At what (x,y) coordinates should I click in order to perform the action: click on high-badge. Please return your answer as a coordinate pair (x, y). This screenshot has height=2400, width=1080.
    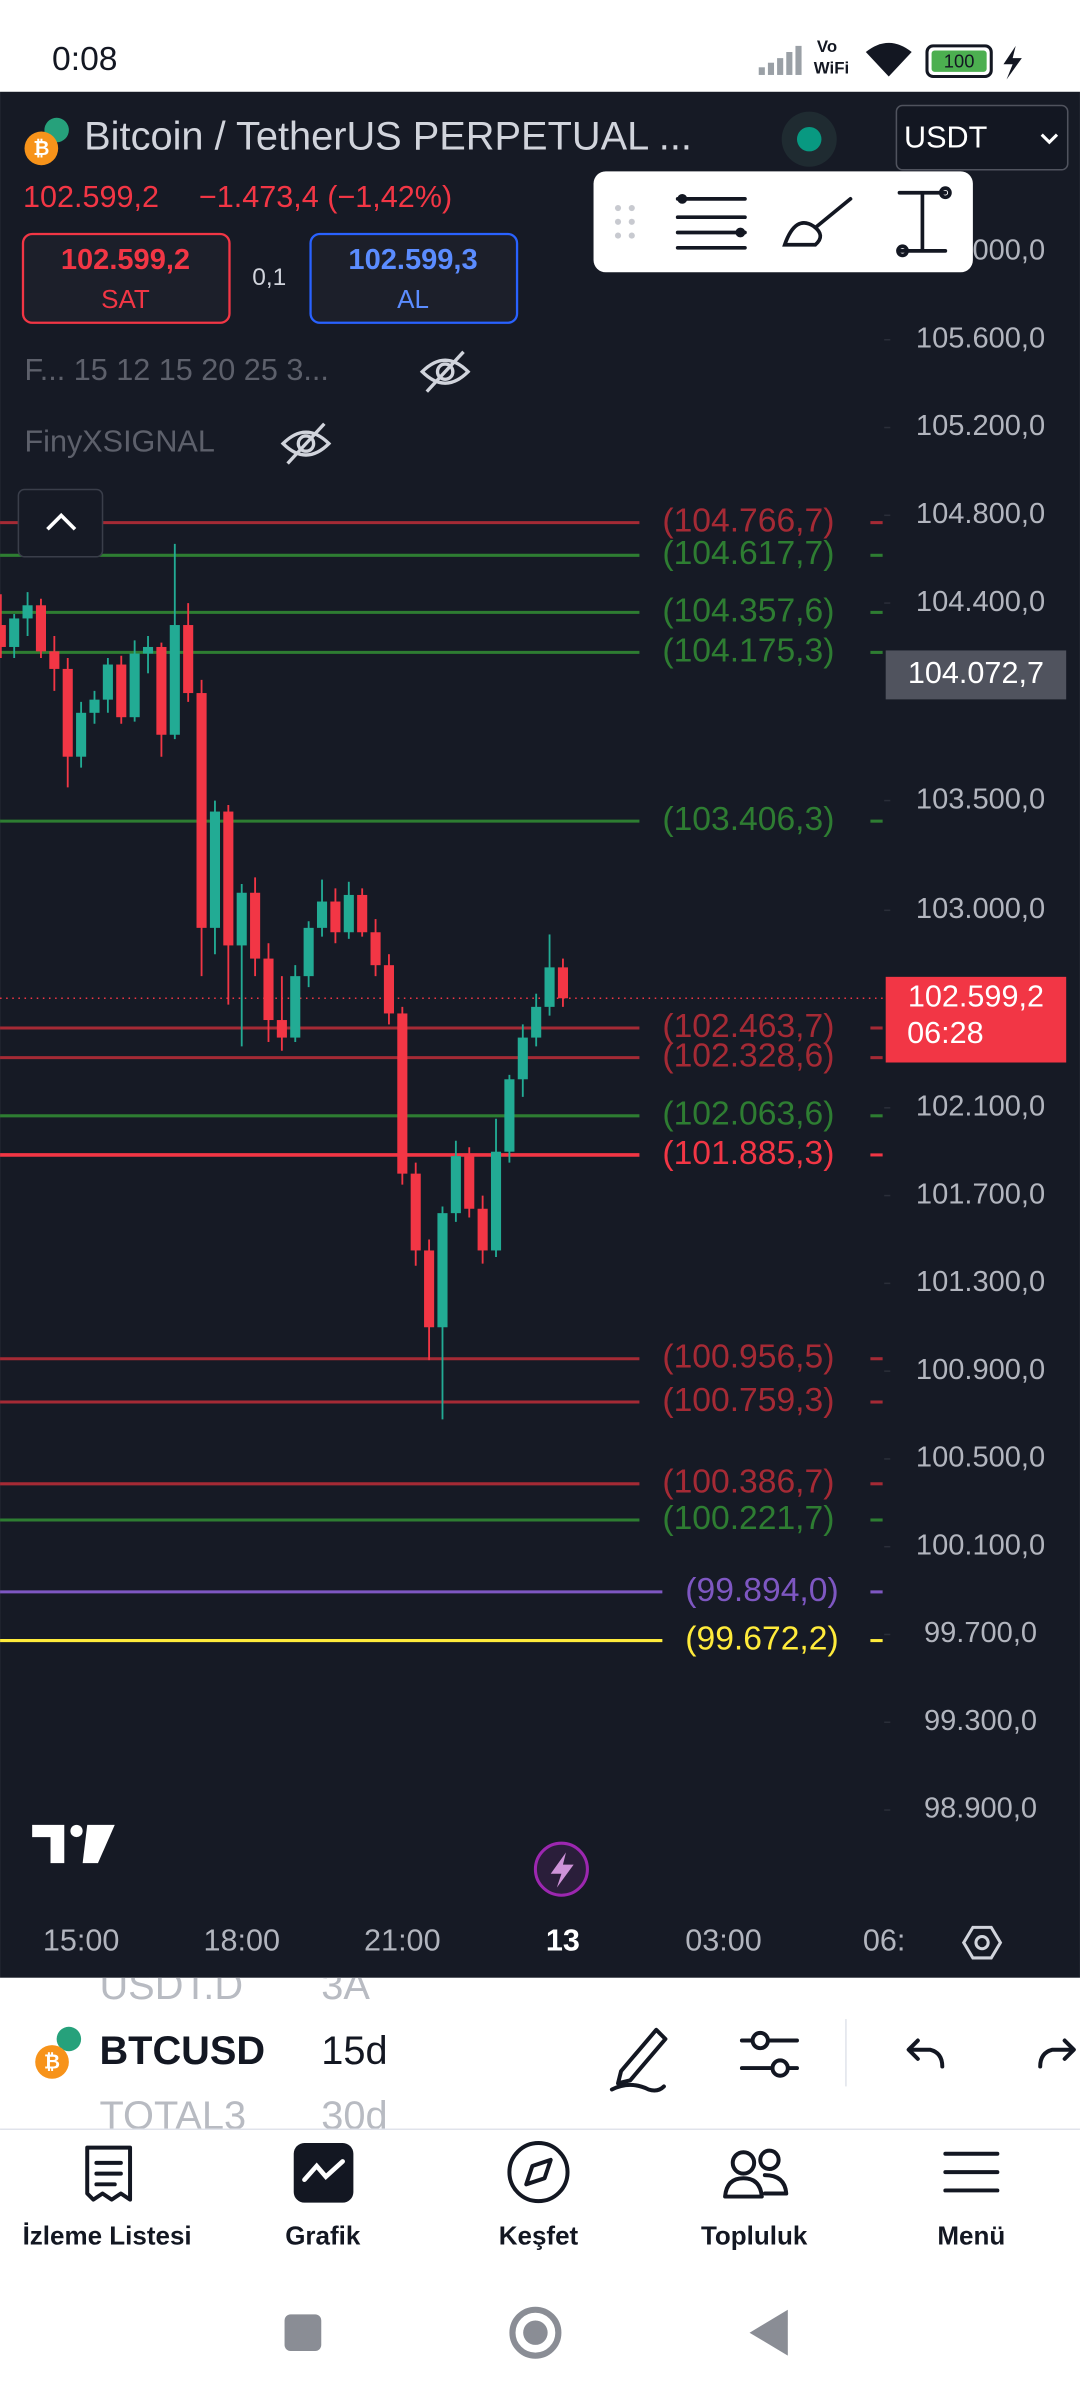
    Looking at the image, I should click on (976, 675).